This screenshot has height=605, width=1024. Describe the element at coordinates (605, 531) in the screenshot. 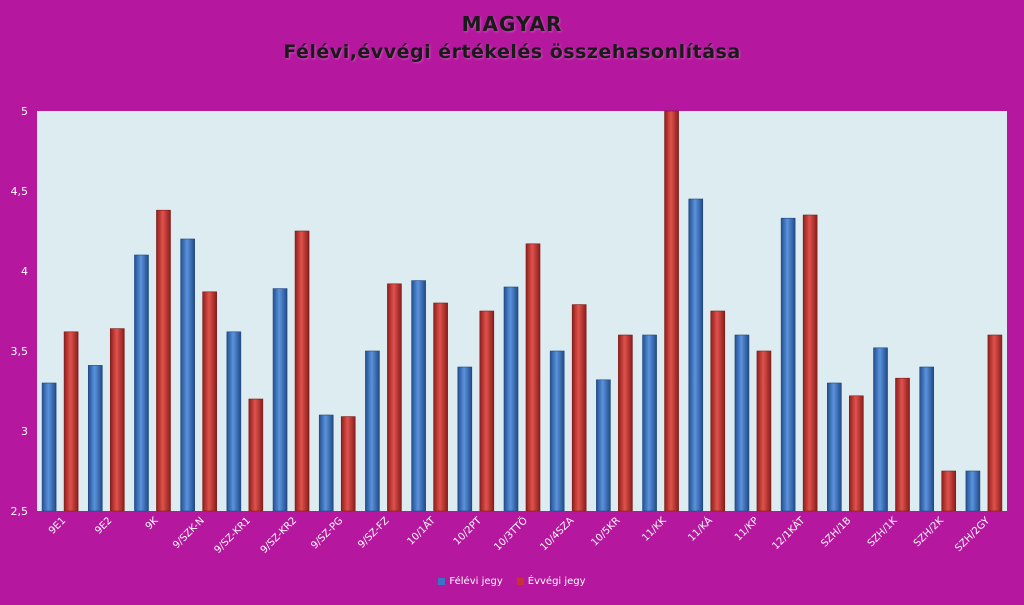

I see `x-tick-label: 10/5KR` at that location.